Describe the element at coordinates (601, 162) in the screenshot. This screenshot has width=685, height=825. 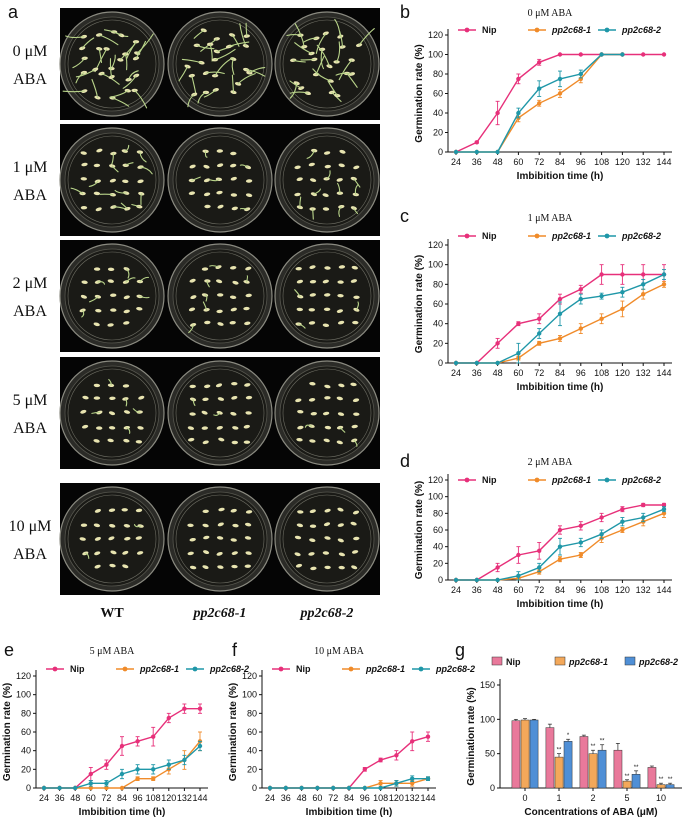
I see `x-tick-label: 108` at that location.